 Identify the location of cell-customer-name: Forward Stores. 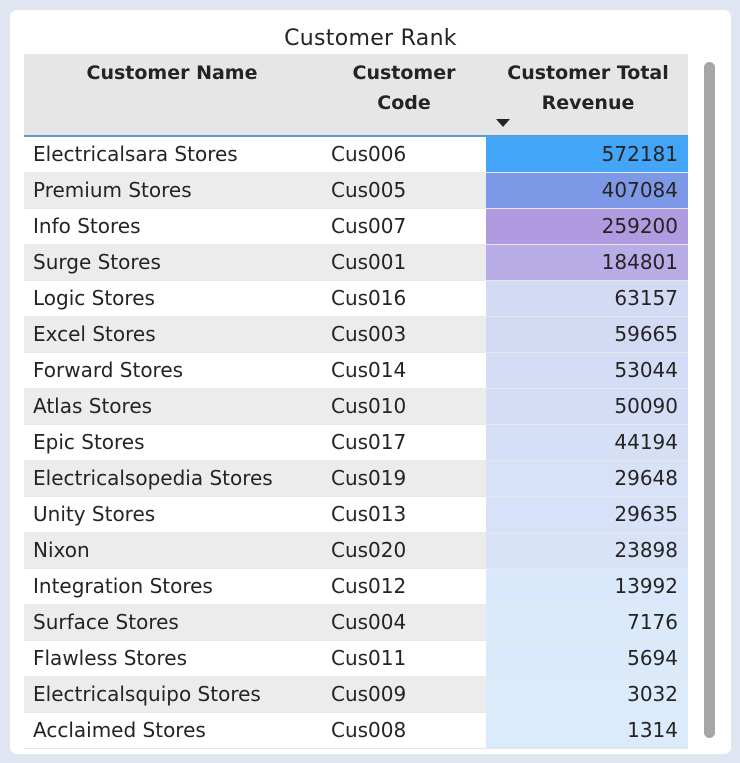
(108, 370).